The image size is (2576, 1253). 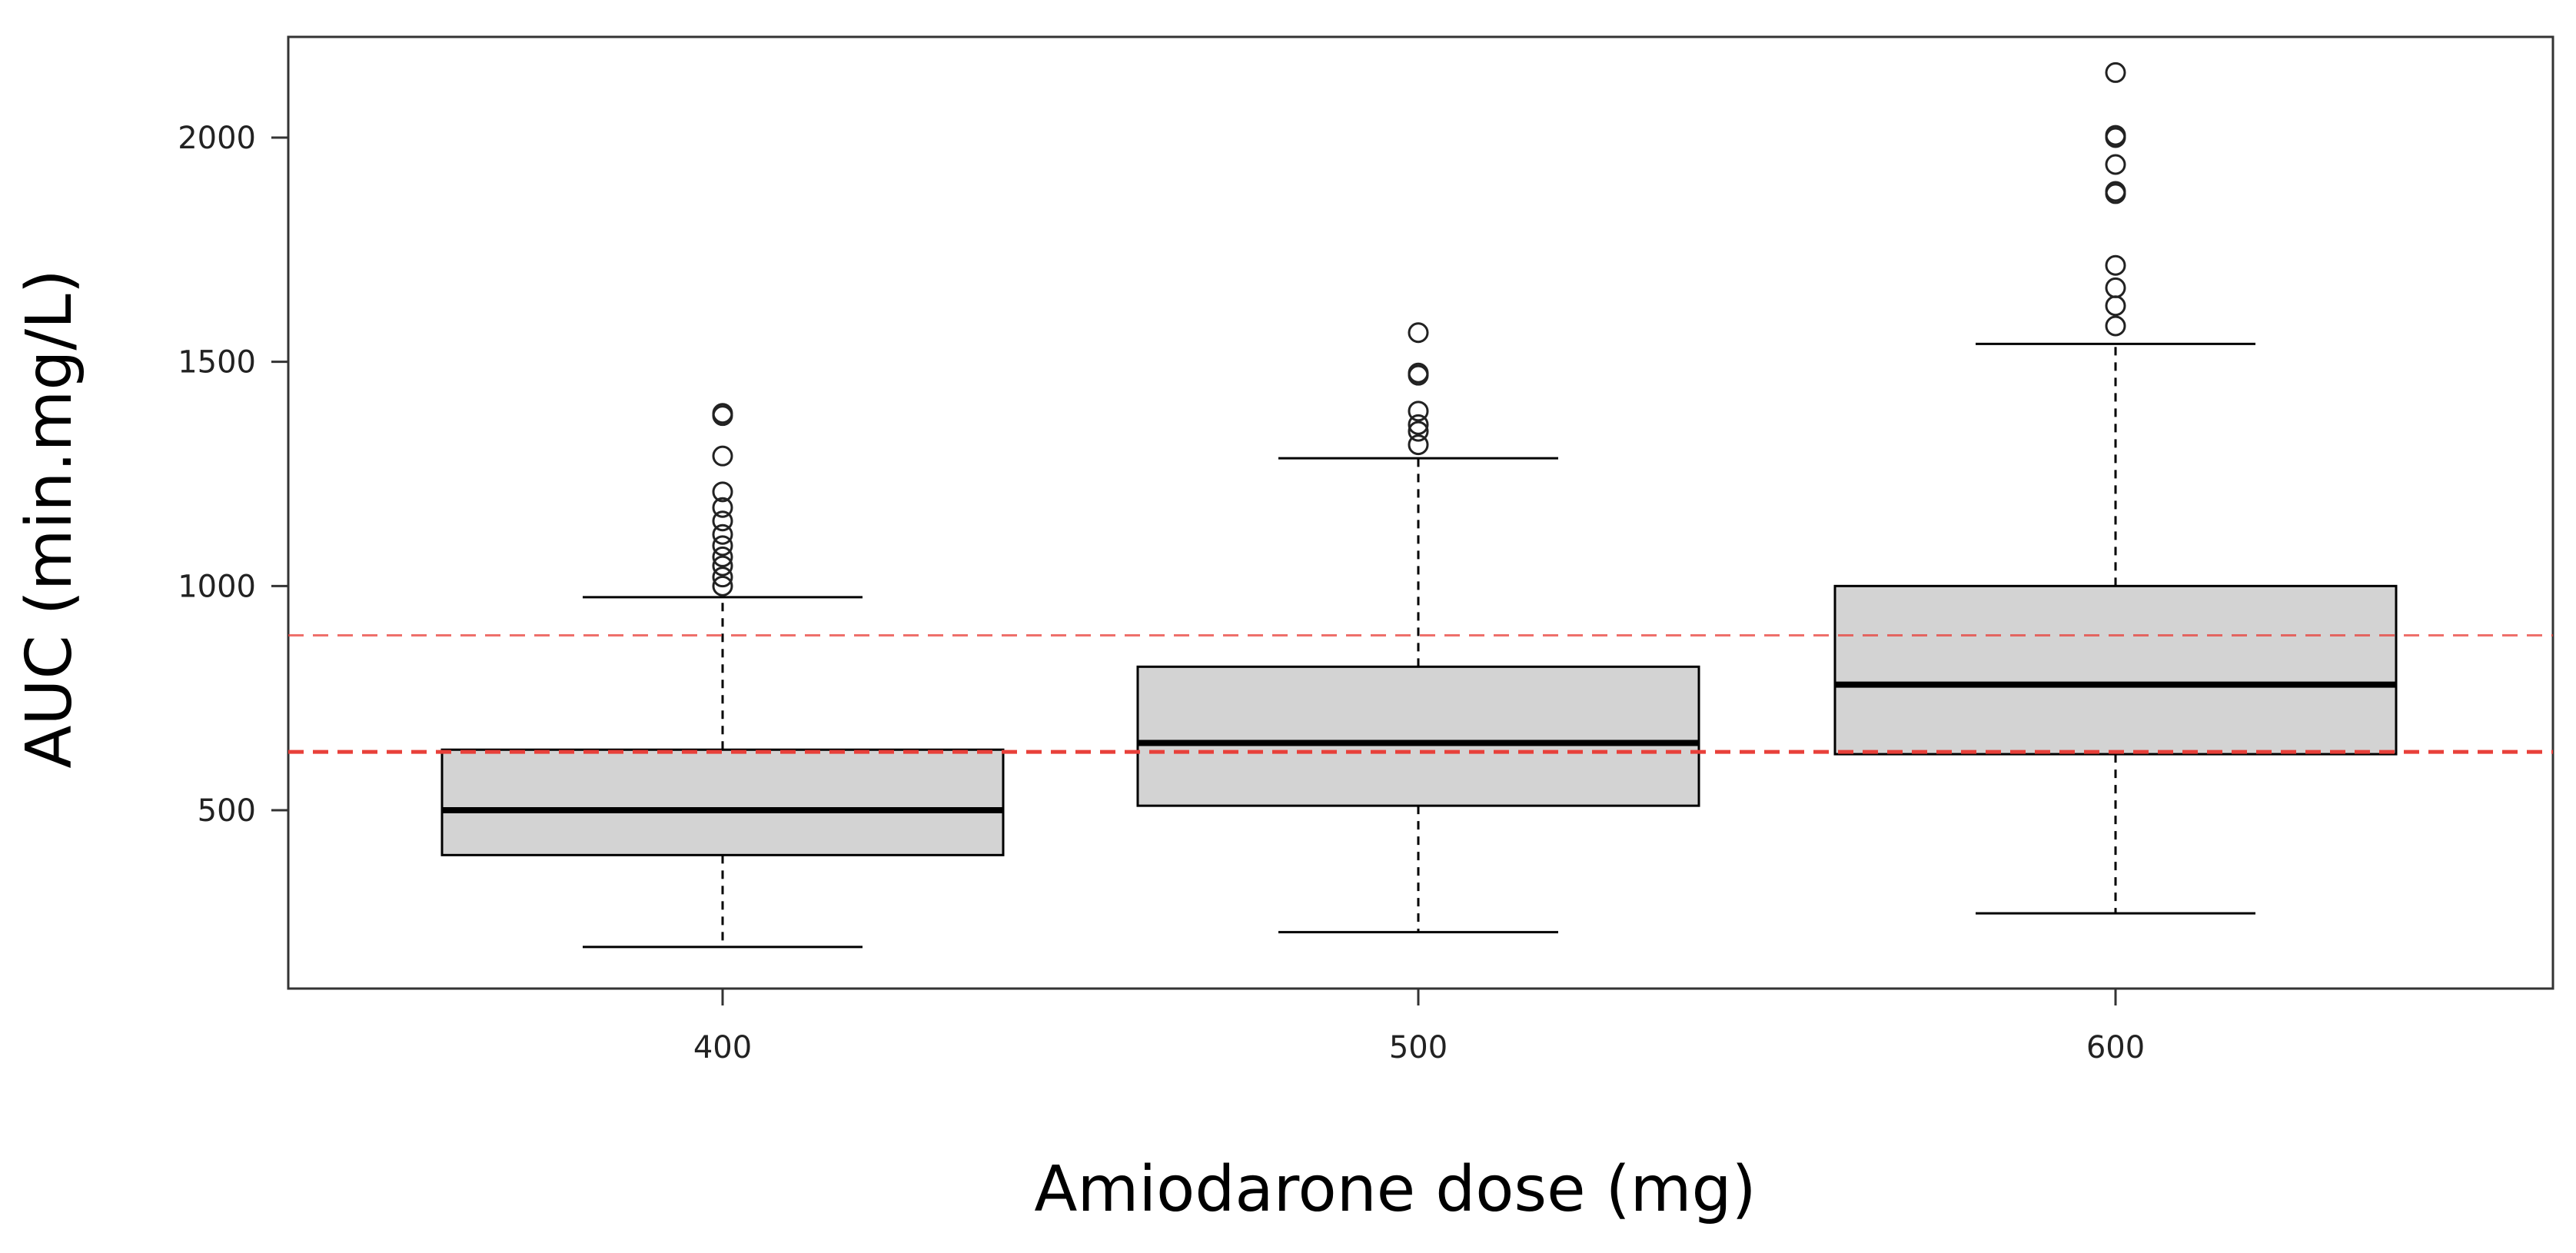 What do you see at coordinates (1395, 1189) in the screenshot?
I see `x-axis-title: Amiodarone dose (mg)` at bounding box center [1395, 1189].